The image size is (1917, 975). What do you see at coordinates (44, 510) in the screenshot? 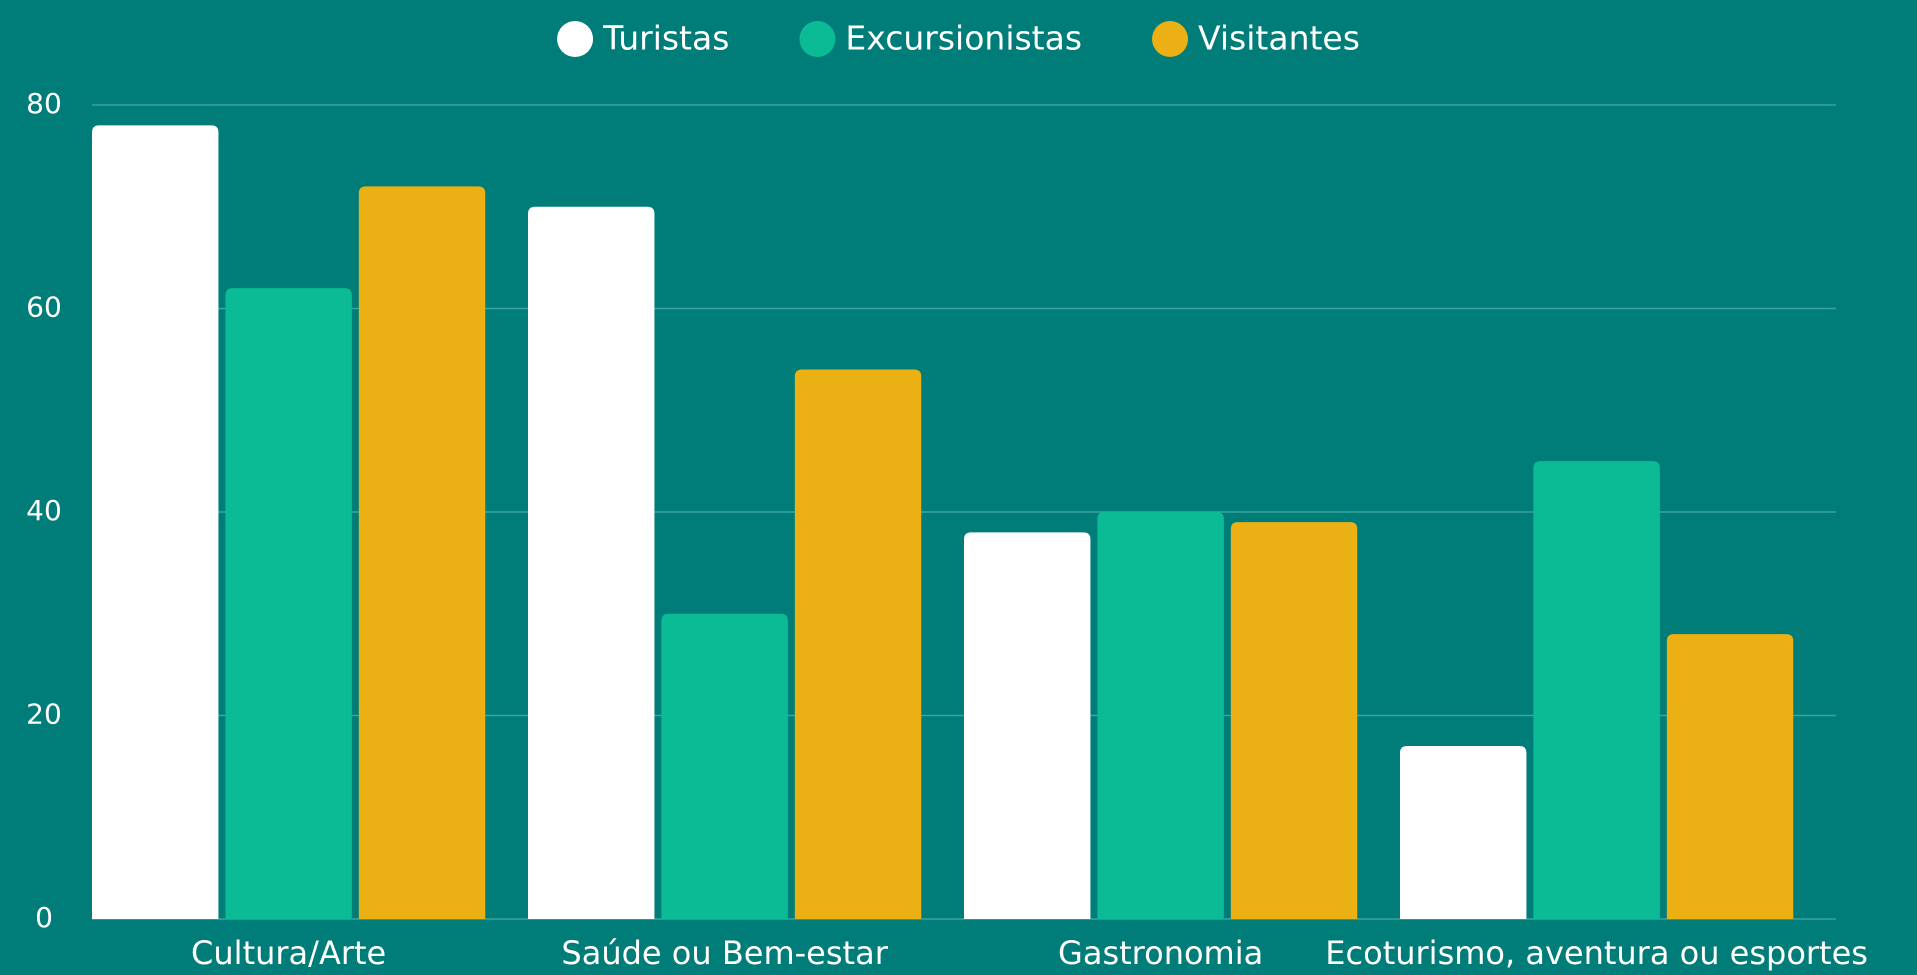
I see `y-tick-label: 40` at bounding box center [44, 510].